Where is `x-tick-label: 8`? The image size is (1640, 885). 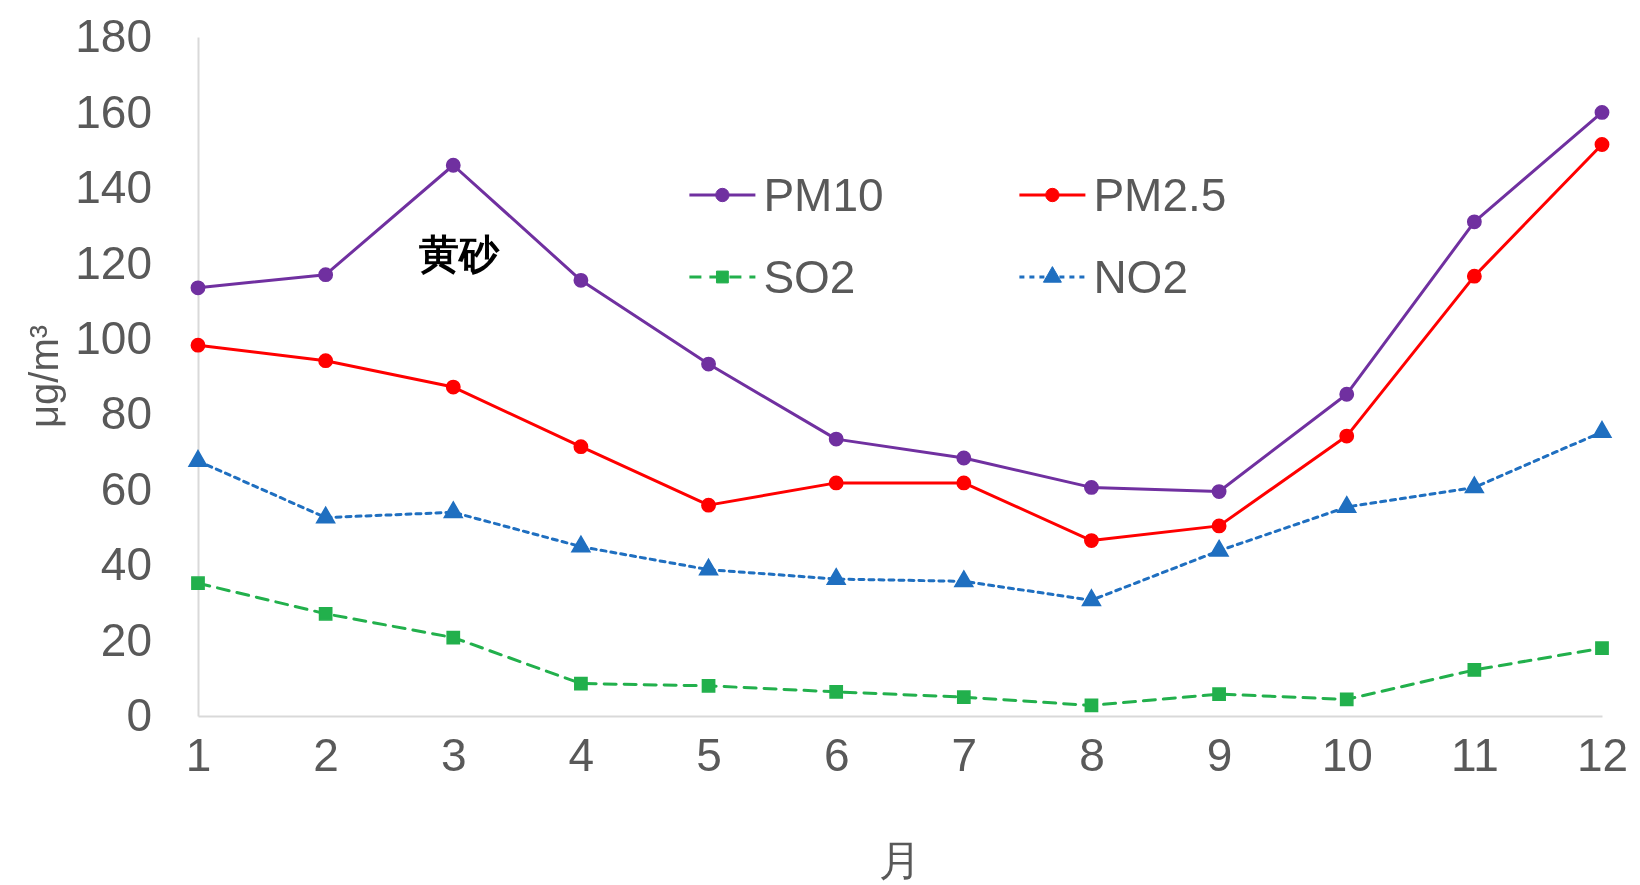 x-tick-label: 8 is located at coordinates (1092, 754).